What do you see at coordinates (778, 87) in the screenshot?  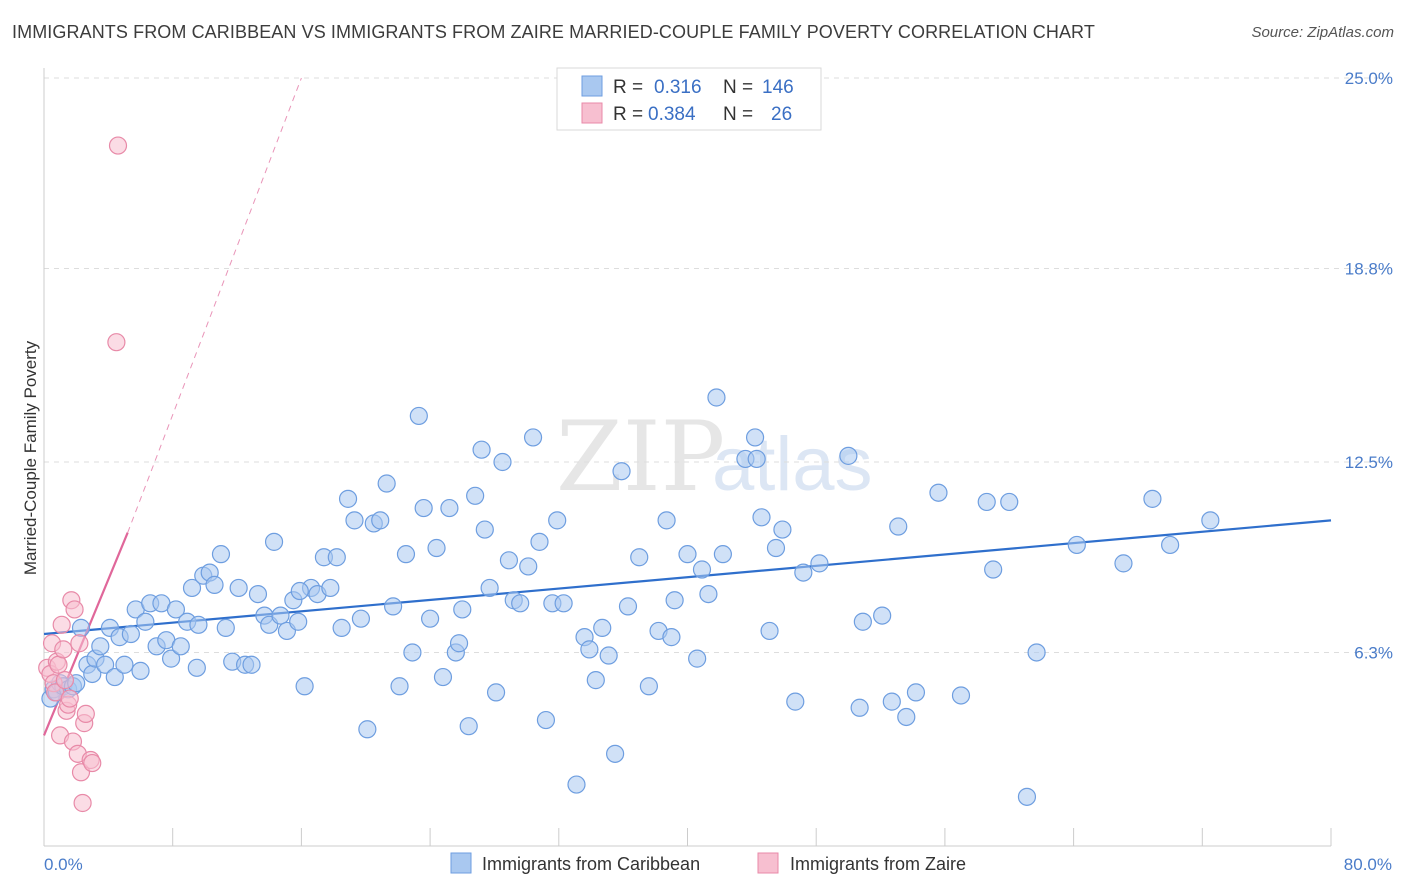 I see `legend-n-value-caribbean: 146` at bounding box center [778, 87].